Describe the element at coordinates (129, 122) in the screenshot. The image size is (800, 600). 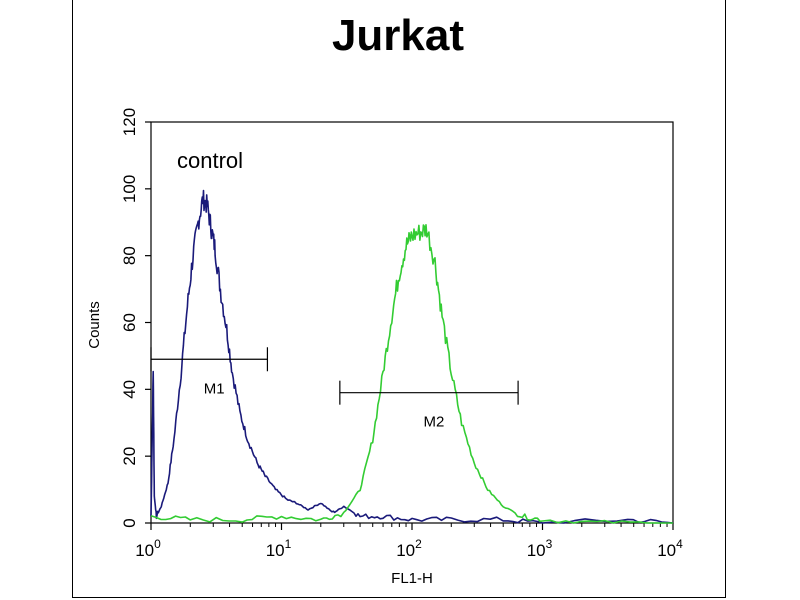
I see `y-tick-label: 120` at that location.